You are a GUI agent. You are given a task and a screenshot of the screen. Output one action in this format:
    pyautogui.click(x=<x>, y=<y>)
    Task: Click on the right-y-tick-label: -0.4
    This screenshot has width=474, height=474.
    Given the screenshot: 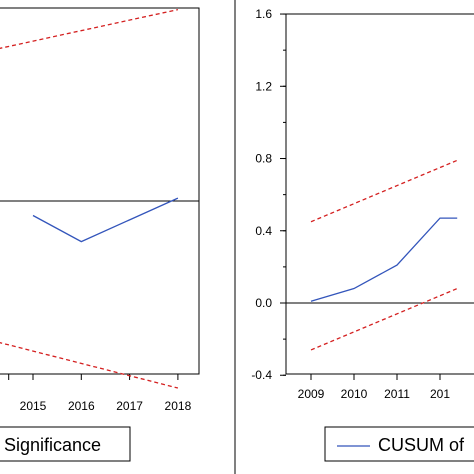 What is the action you would take?
    pyautogui.click(x=261, y=375)
    